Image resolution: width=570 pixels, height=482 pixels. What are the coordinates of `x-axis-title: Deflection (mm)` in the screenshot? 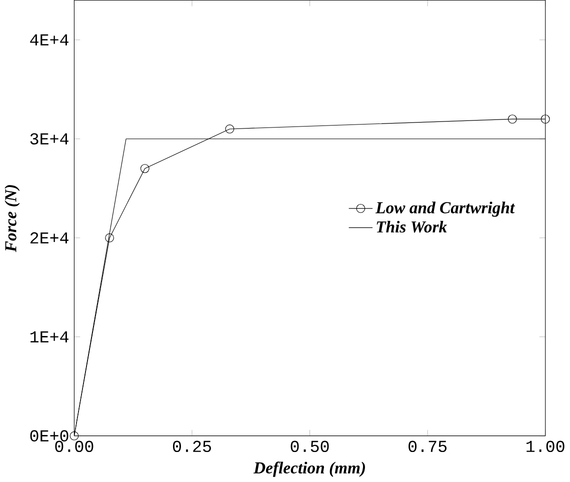 It's located at (309, 470).